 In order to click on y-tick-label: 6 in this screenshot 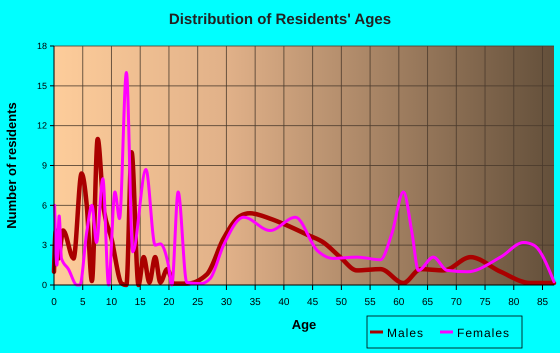, I will do `click(44, 205)`.